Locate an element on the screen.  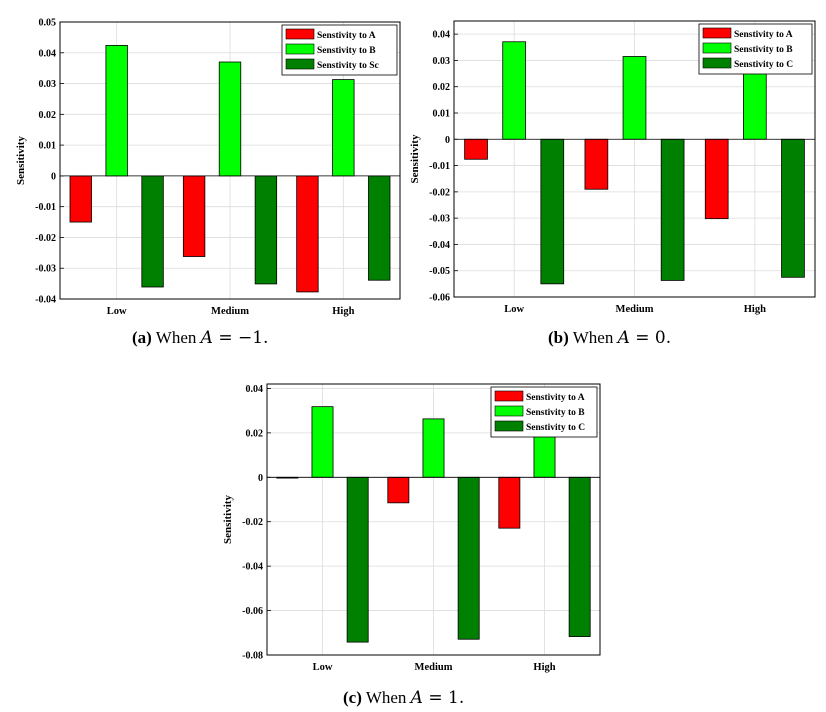
y-tick-label: -0.08 is located at coordinates (252, 656).